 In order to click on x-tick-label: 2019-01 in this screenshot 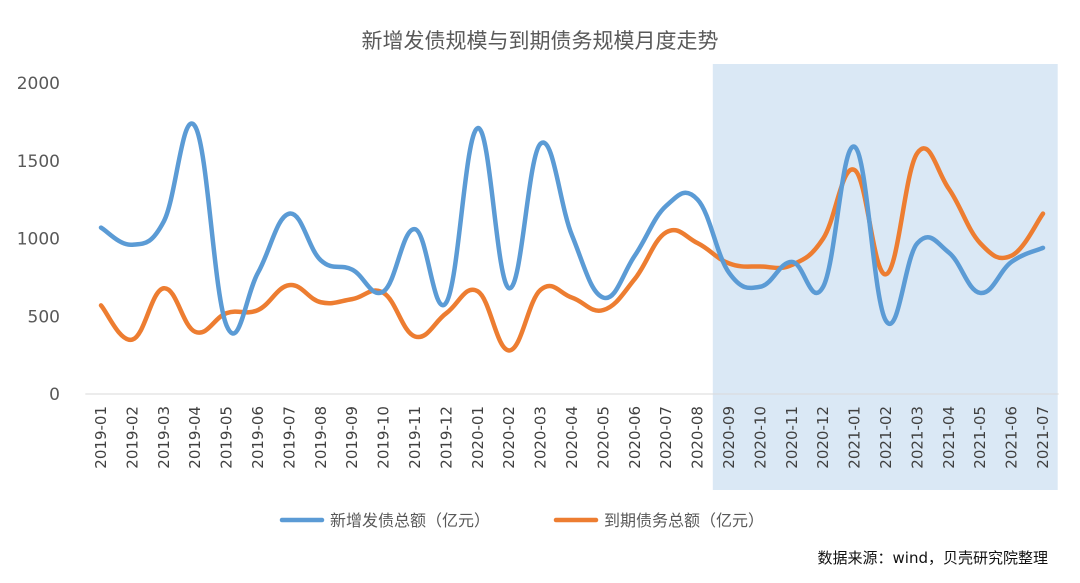, I will do `click(101, 437)`.